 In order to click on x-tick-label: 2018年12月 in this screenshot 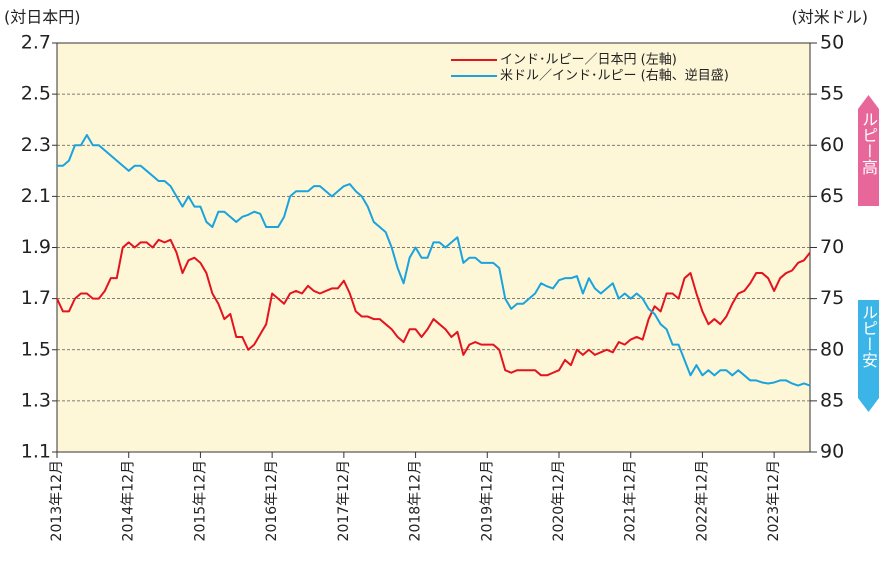, I will do `click(416, 500)`.